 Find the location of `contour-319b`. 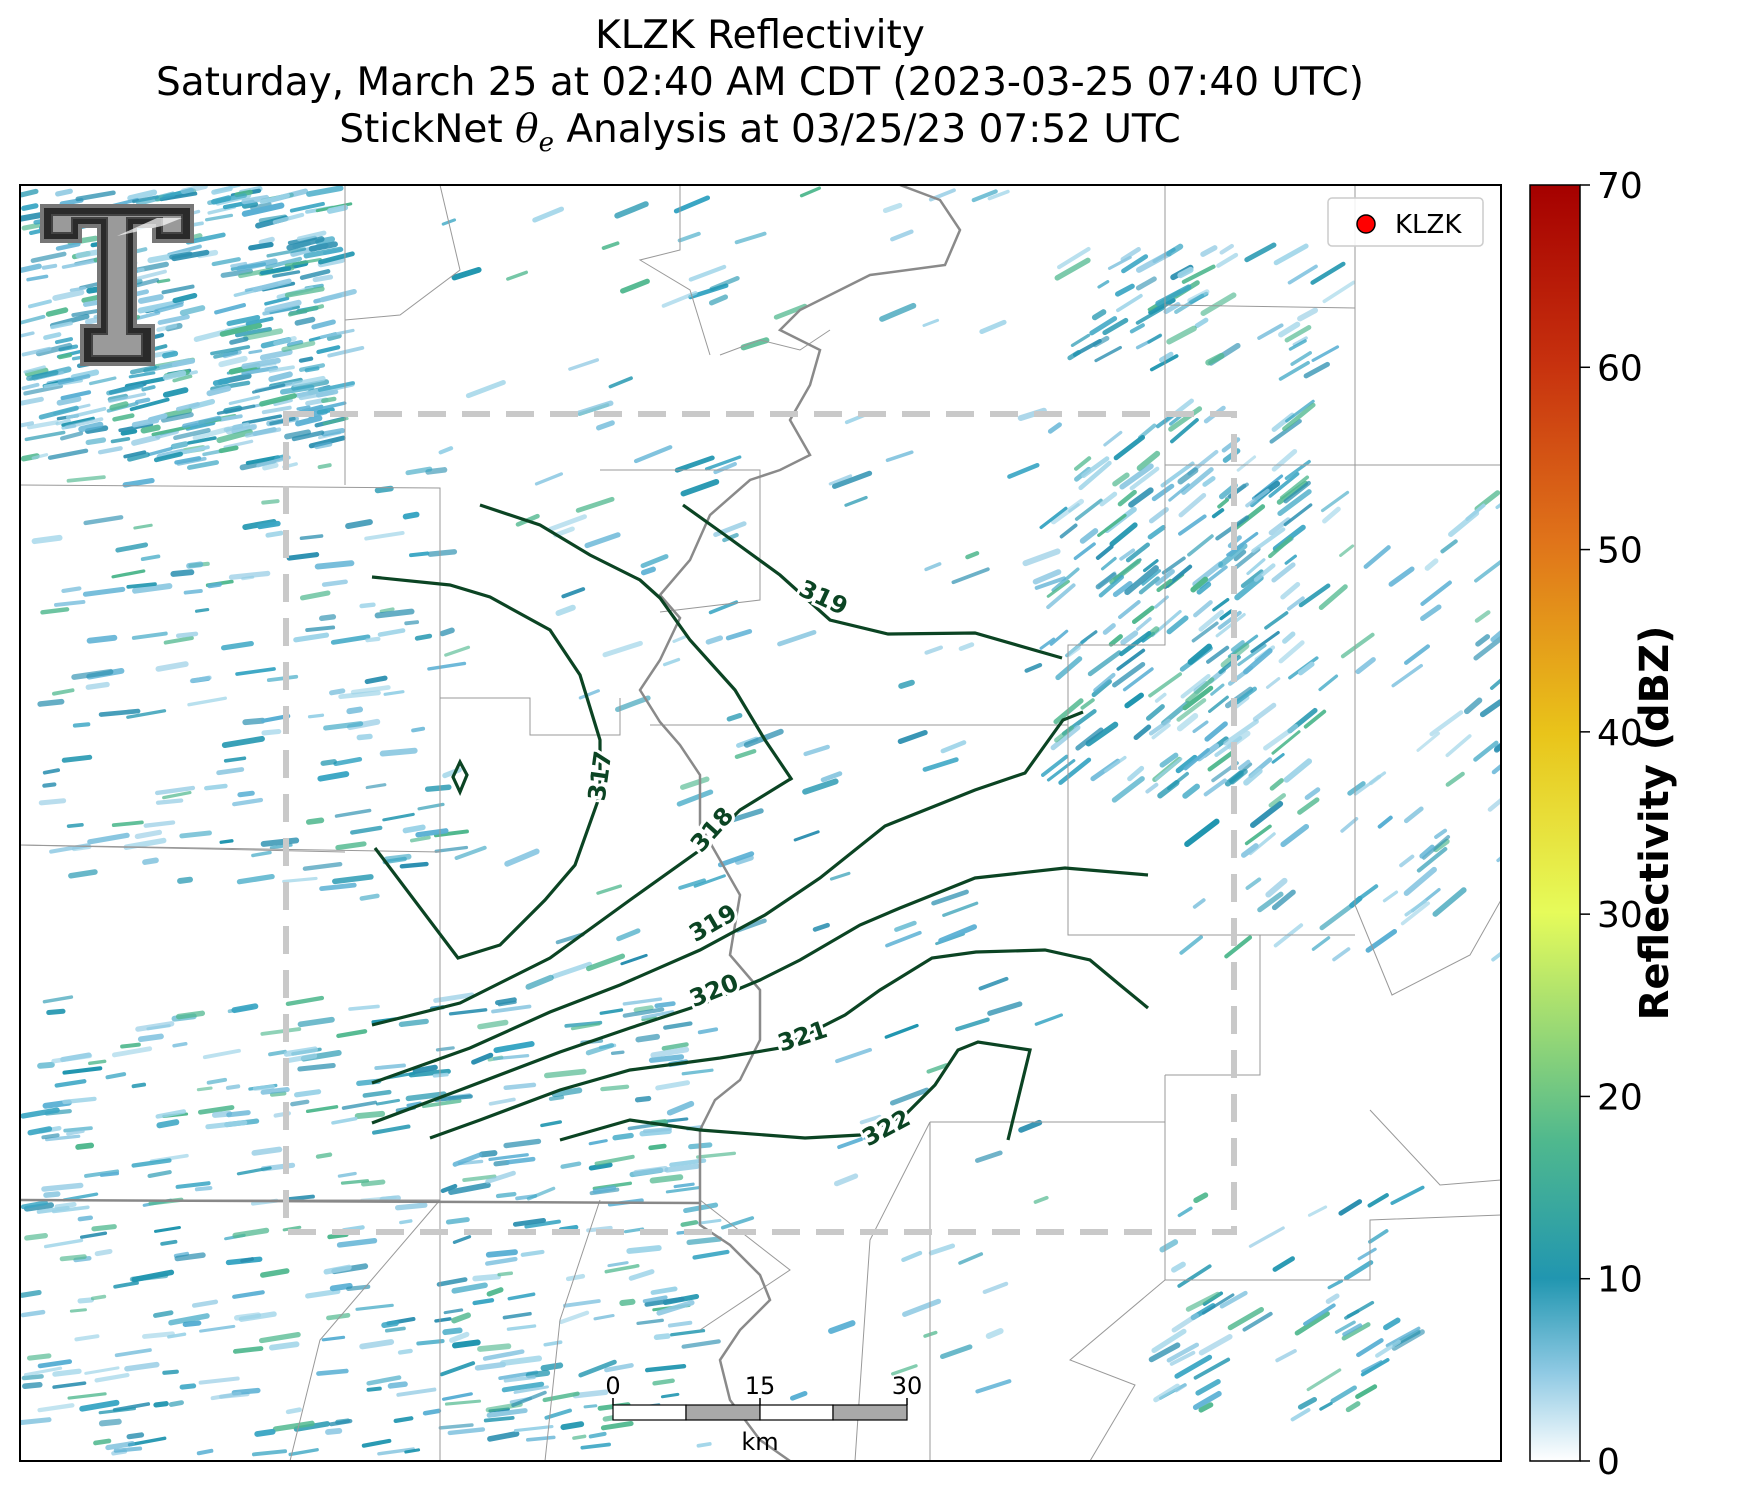

contour-319b is located at coordinates (727, 897).